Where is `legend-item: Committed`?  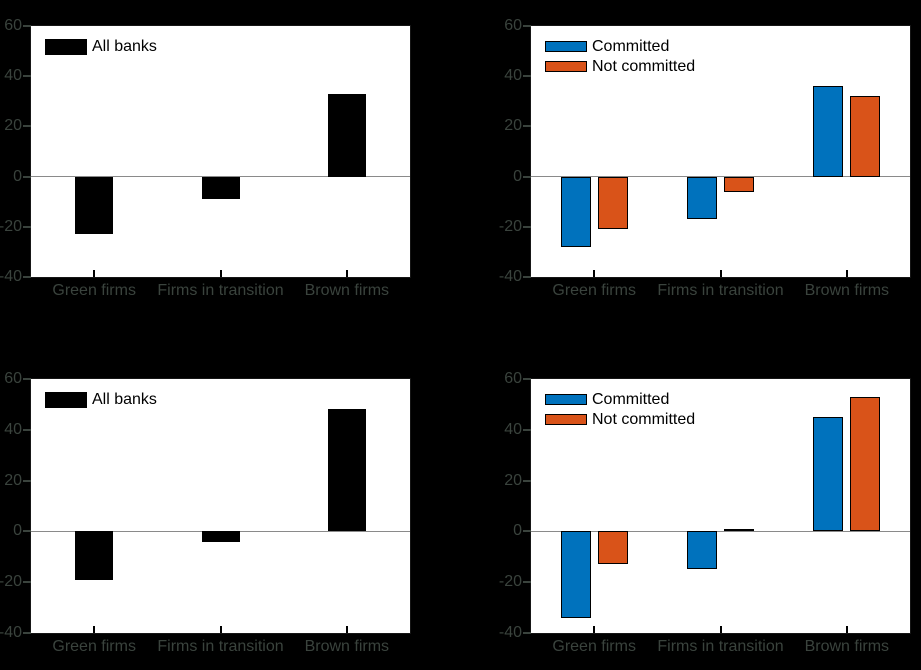 legend-item: Committed is located at coordinates (620, 399).